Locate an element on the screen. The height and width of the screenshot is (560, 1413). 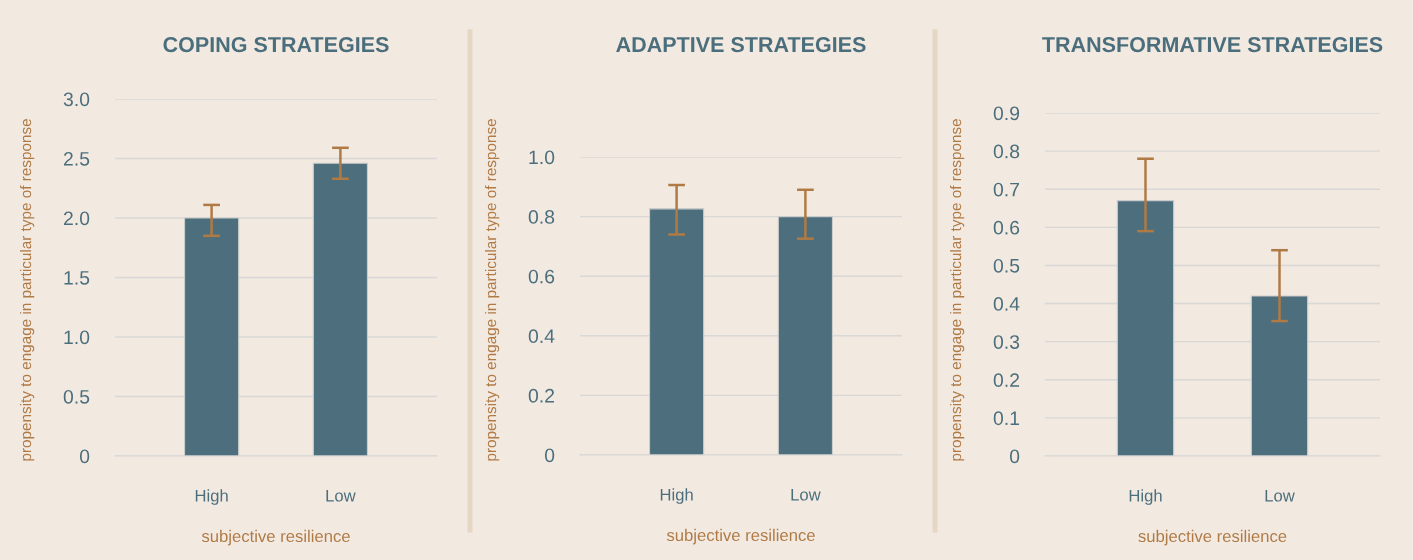
chart-title: COPING STRATEGIES is located at coordinates (276, 44).